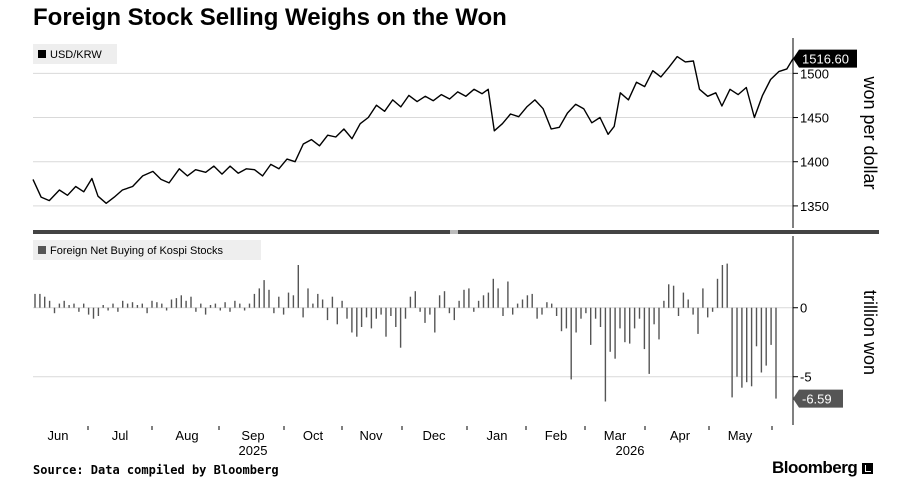 This screenshot has width=908, height=498. What do you see at coordinates (556, 435) in the screenshot?
I see `x-tick-label: Feb` at bounding box center [556, 435].